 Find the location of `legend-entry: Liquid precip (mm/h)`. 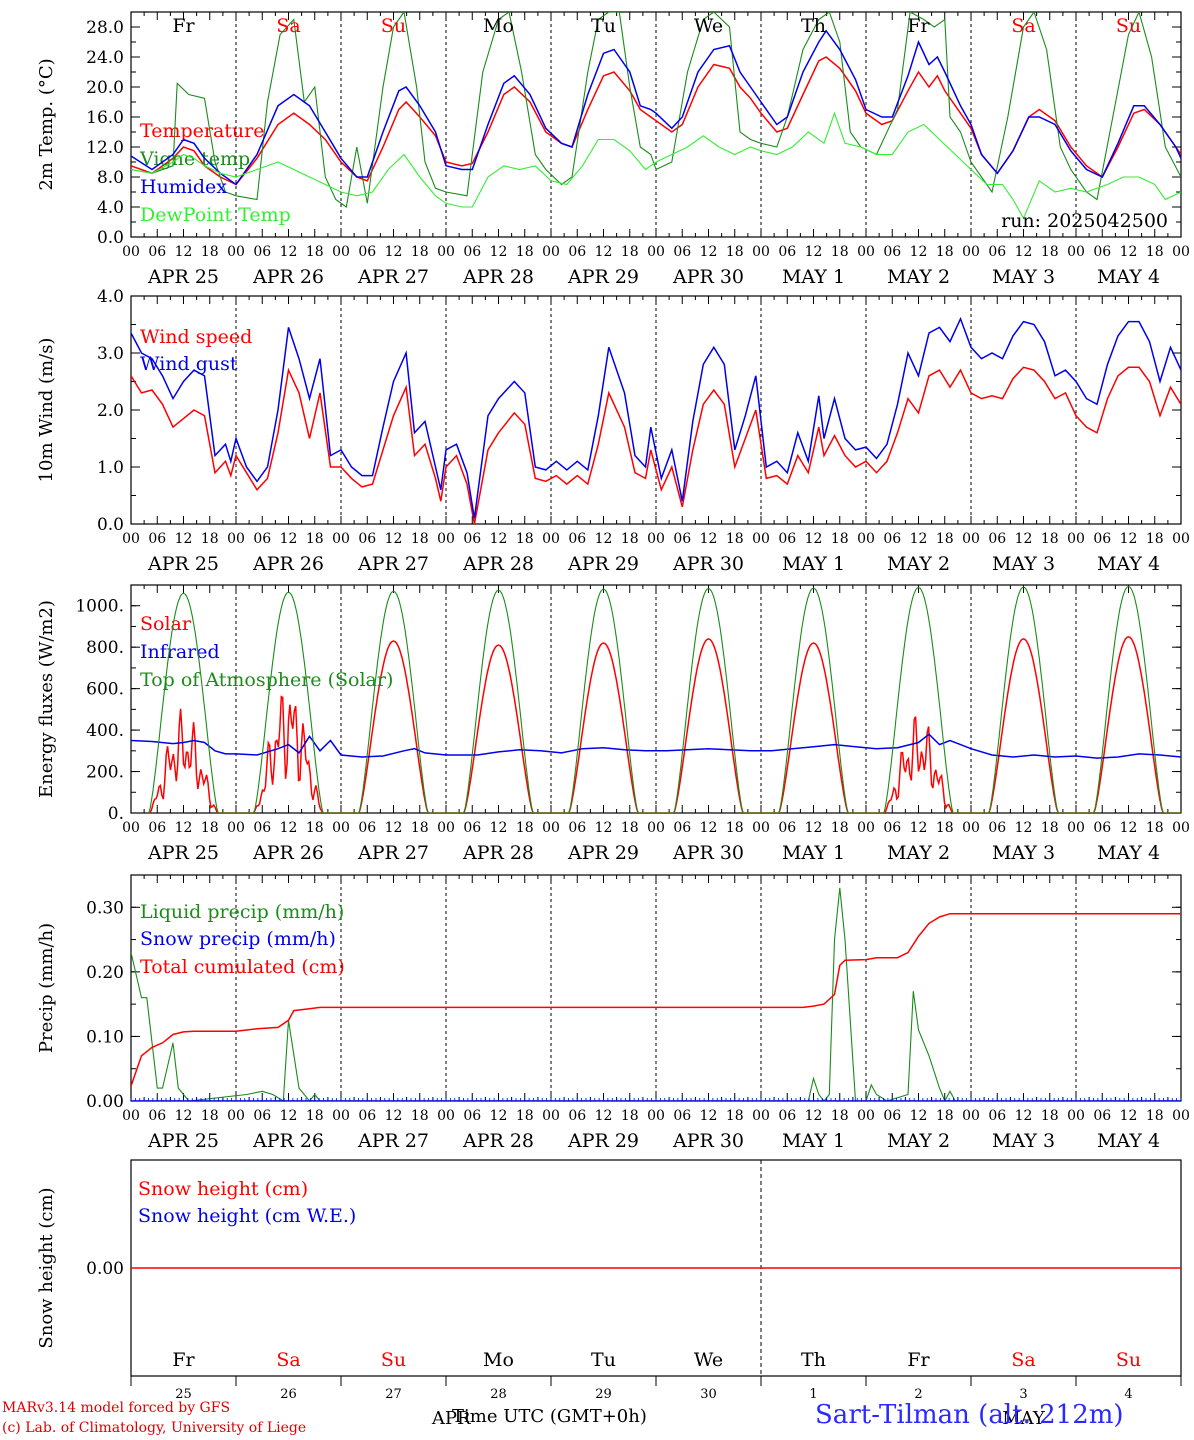

legend-entry: Liquid precip (mm/h) is located at coordinates (242, 912).